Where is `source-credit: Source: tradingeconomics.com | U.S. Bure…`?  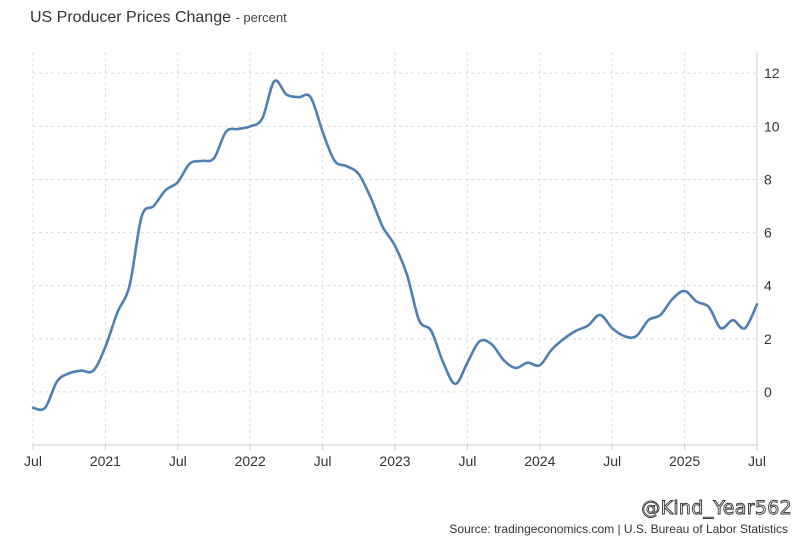 source-credit: Source: tradingeconomics.com | U.S. Bure… is located at coordinates (618, 529).